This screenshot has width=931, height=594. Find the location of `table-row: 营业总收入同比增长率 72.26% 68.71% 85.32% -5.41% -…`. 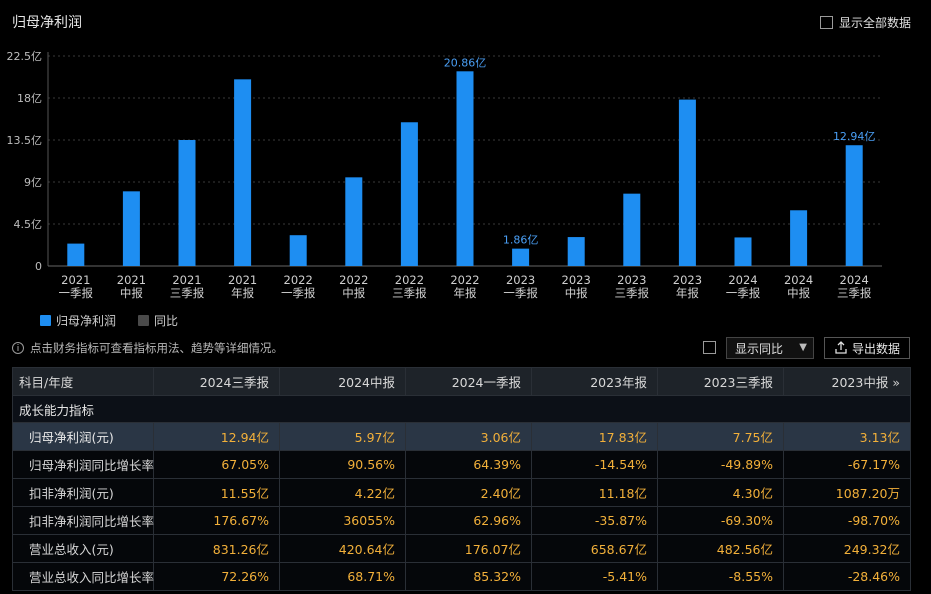

table-row: 营业总收入同比增长率 72.26% 68.71% 85.32% -5.41% -… is located at coordinates (461, 576).